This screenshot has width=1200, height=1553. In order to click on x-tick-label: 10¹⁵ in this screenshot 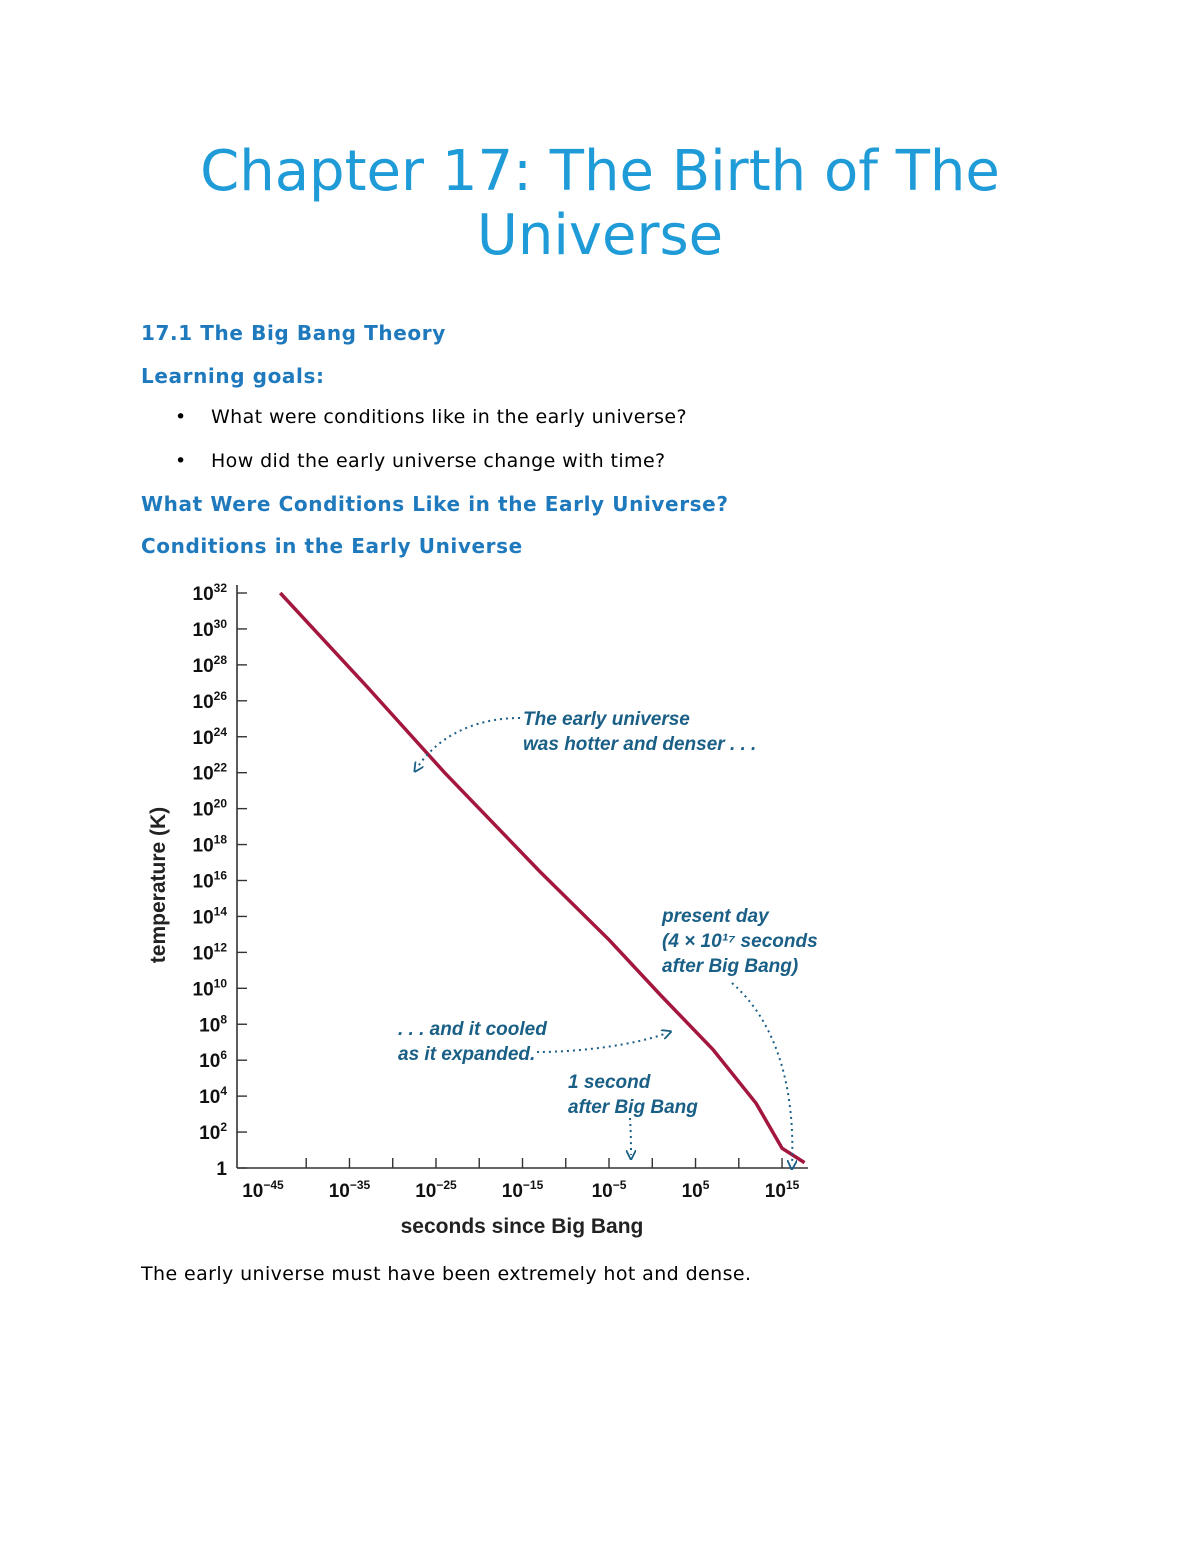, I will do `click(782, 1190)`.